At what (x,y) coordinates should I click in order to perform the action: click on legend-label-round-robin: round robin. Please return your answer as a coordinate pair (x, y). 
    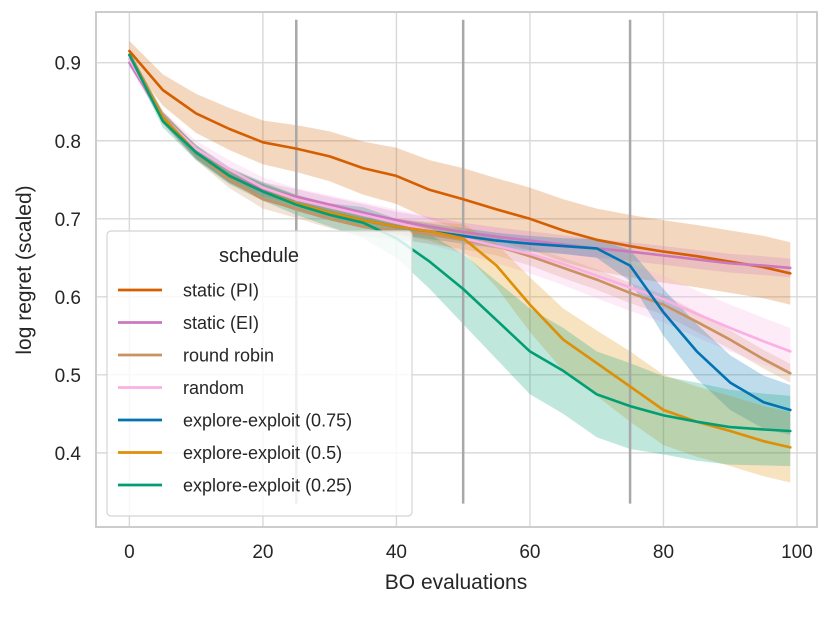
    Looking at the image, I should click on (228, 356).